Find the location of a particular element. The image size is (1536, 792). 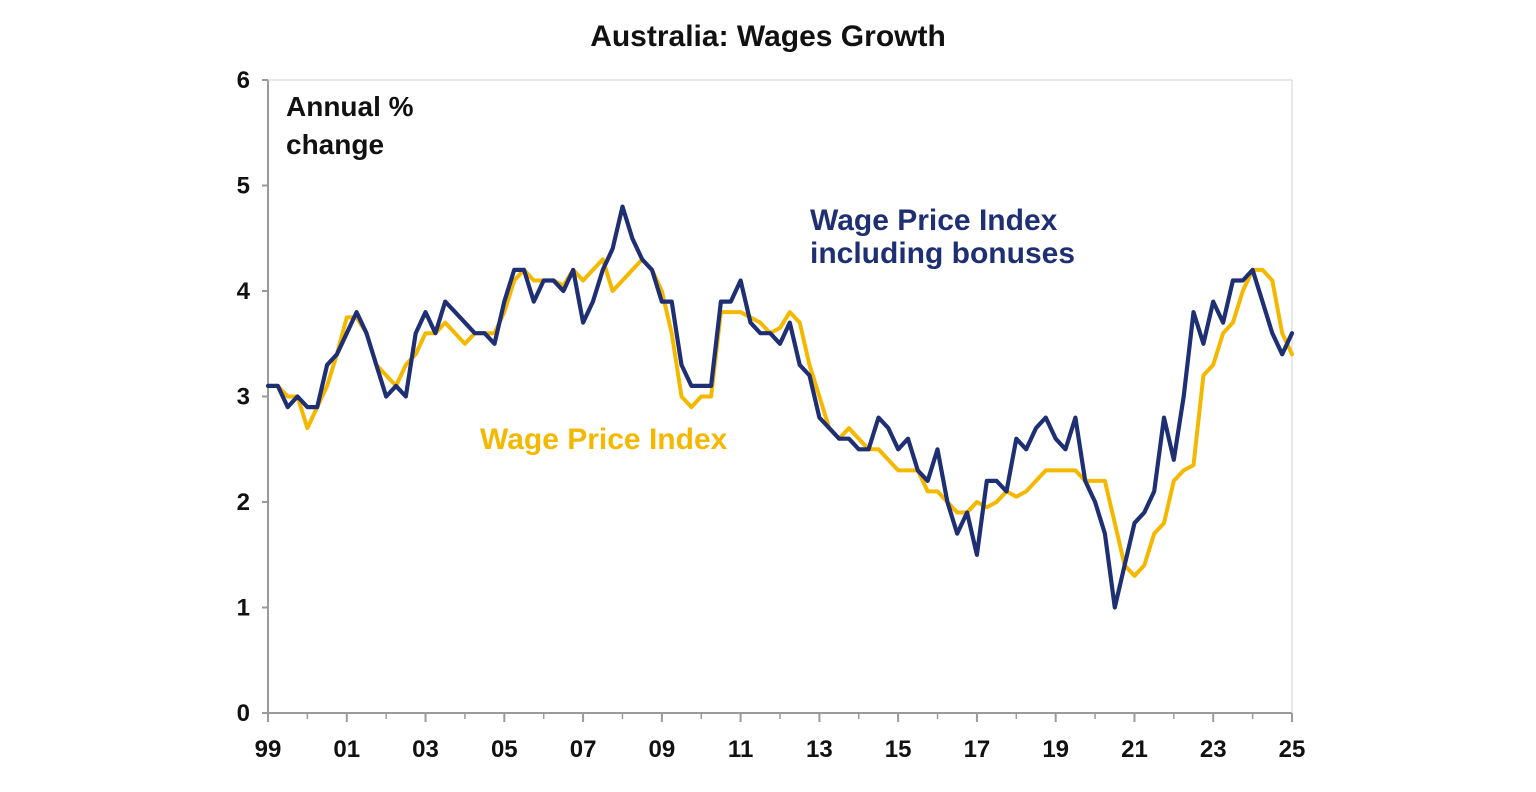

x-tick-label: 99 is located at coordinates (268, 749).